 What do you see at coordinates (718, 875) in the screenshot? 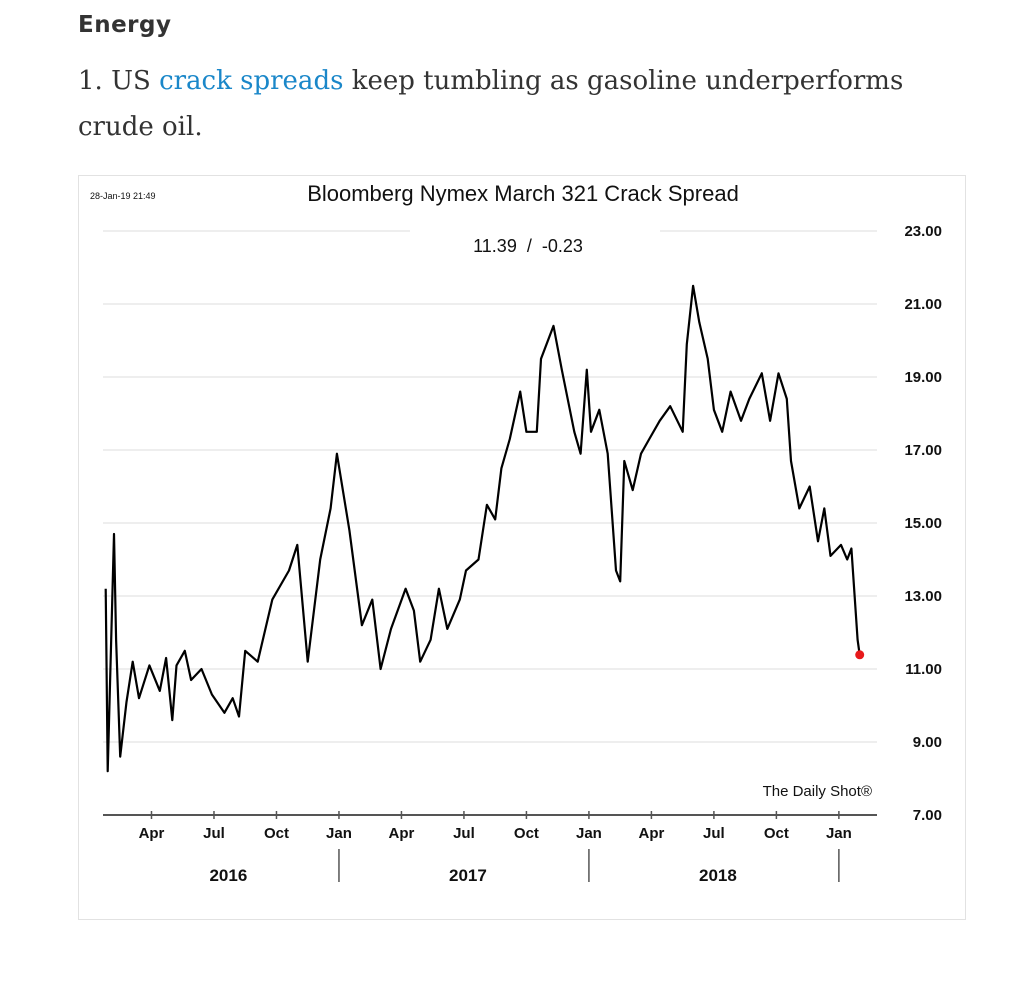
I see `year-label: 2018` at bounding box center [718, 875].